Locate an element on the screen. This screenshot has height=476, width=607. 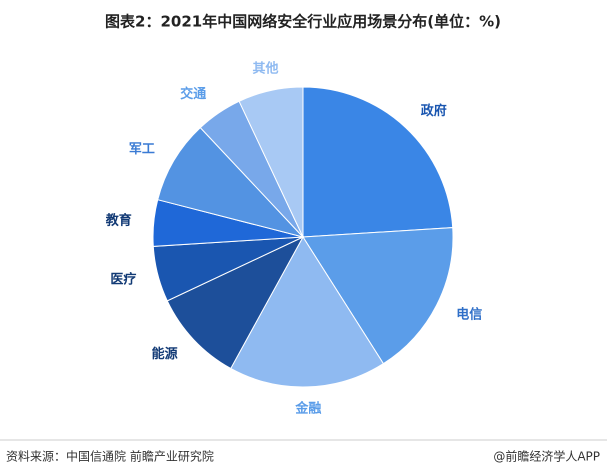
slice-label: 医疗 is located at coordinates (123, 279).